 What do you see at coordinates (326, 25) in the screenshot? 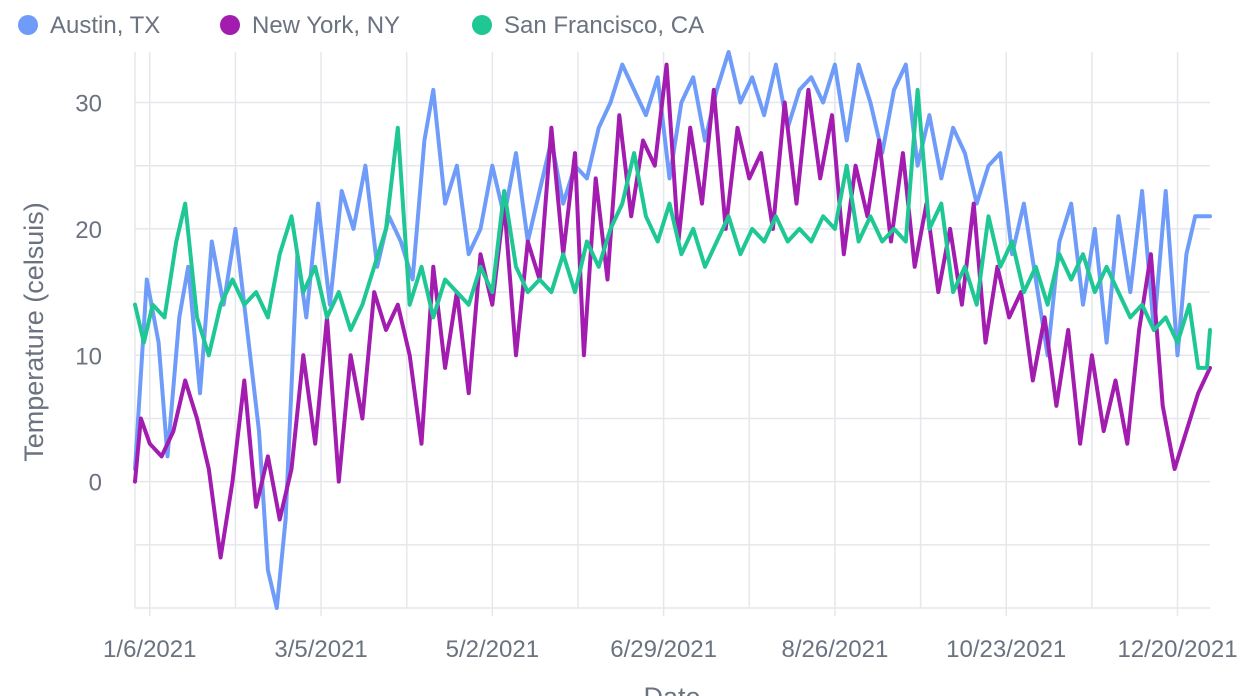
I see `legend-label: New York, NY` at bounding box center [326, 25].